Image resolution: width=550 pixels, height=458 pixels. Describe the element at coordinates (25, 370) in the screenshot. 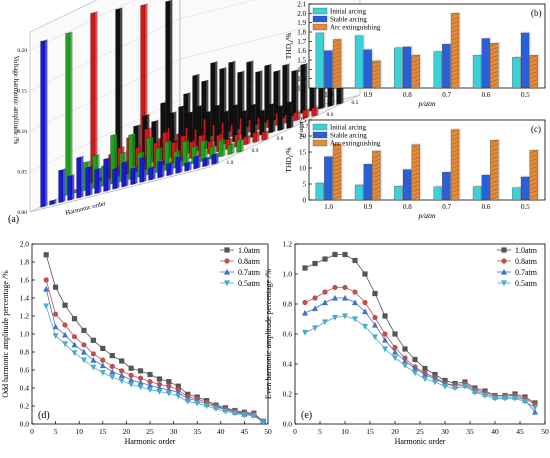

I see `y-tick-label: 0.6` at that location.